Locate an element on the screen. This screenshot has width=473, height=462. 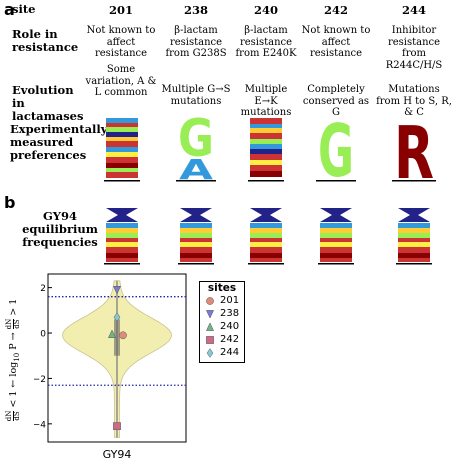
ylabel-right-frac: dN dS is located at coordinates (13, 324).